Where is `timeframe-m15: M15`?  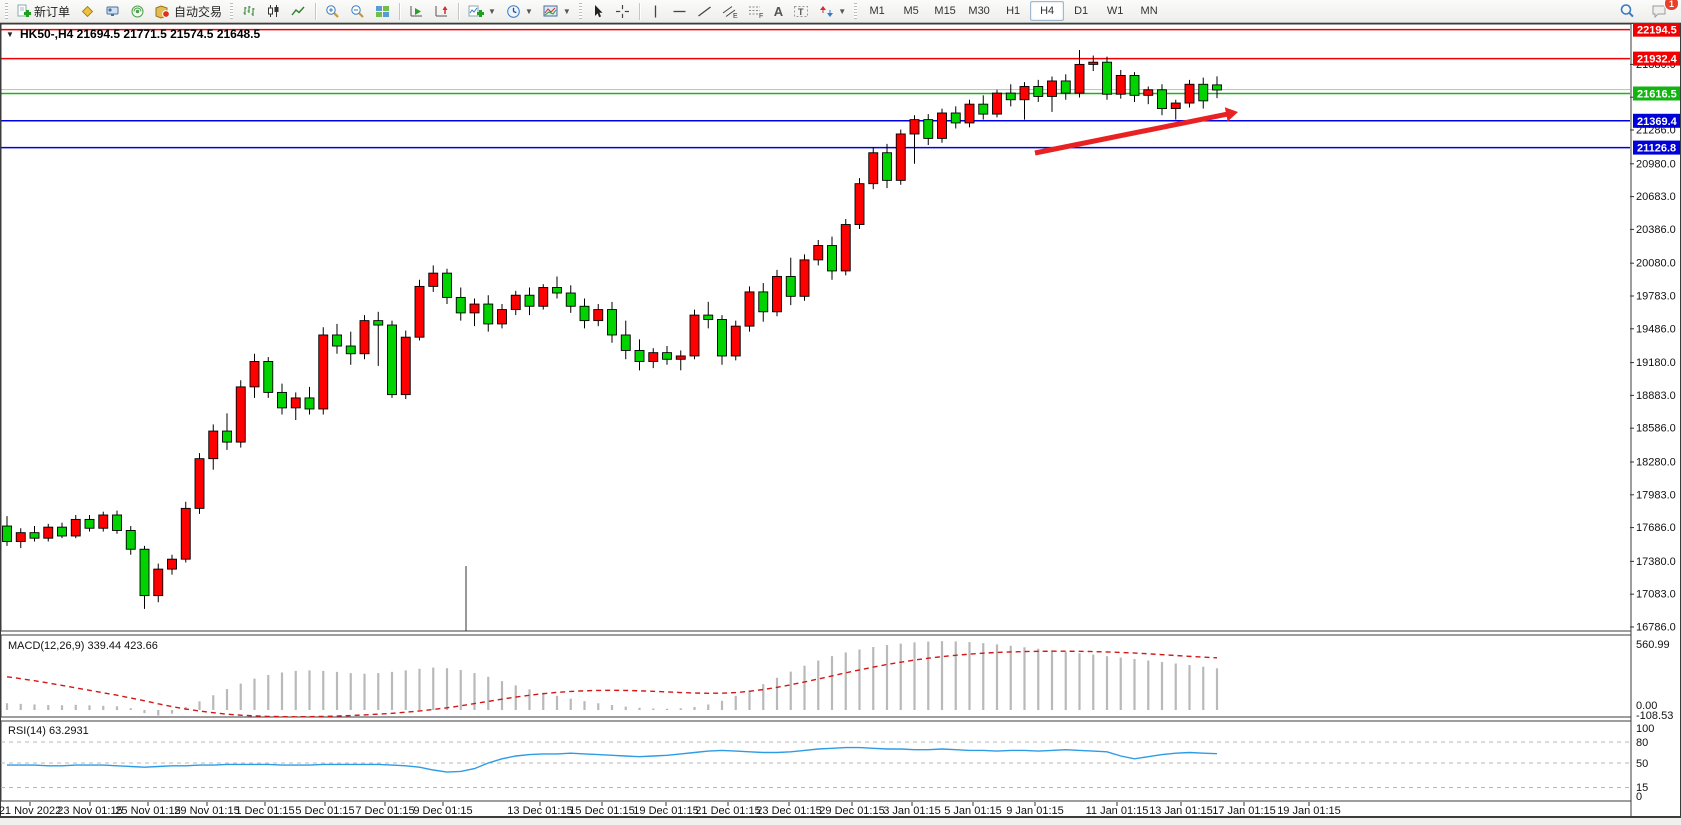 timeframe-m15: M15 is located at coordinates (945, 11).